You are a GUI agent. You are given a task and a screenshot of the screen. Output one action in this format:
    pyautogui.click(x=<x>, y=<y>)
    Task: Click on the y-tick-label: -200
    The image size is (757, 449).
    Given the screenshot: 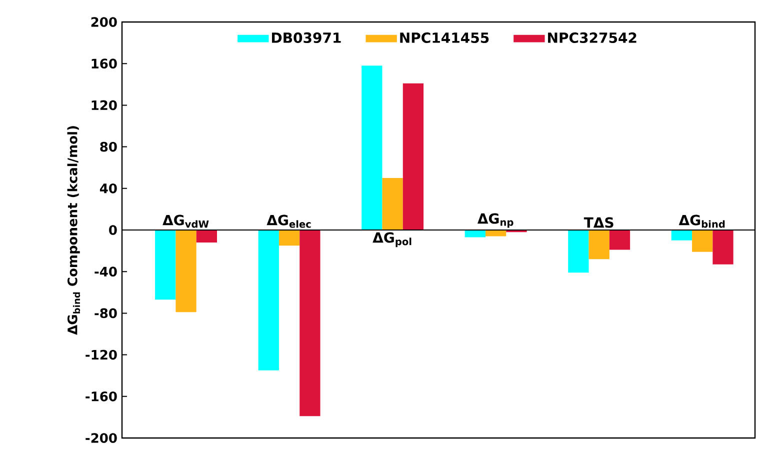 What is the action you would take?
    pyautogui.click(x=101, y=438)
    